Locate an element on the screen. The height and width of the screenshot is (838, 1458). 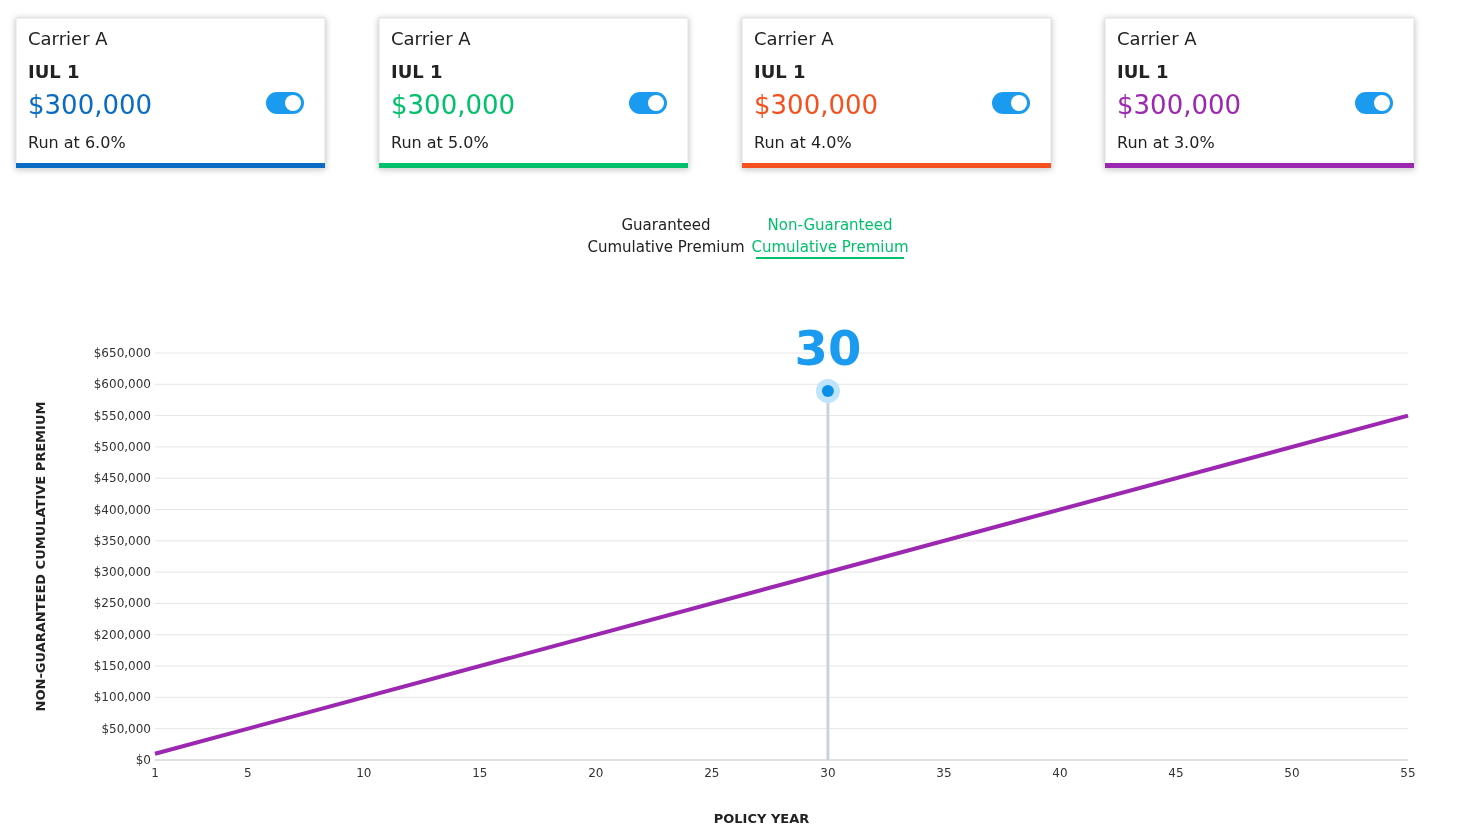
y-tick-label: $550,000 is located at coordinates (122, 415).